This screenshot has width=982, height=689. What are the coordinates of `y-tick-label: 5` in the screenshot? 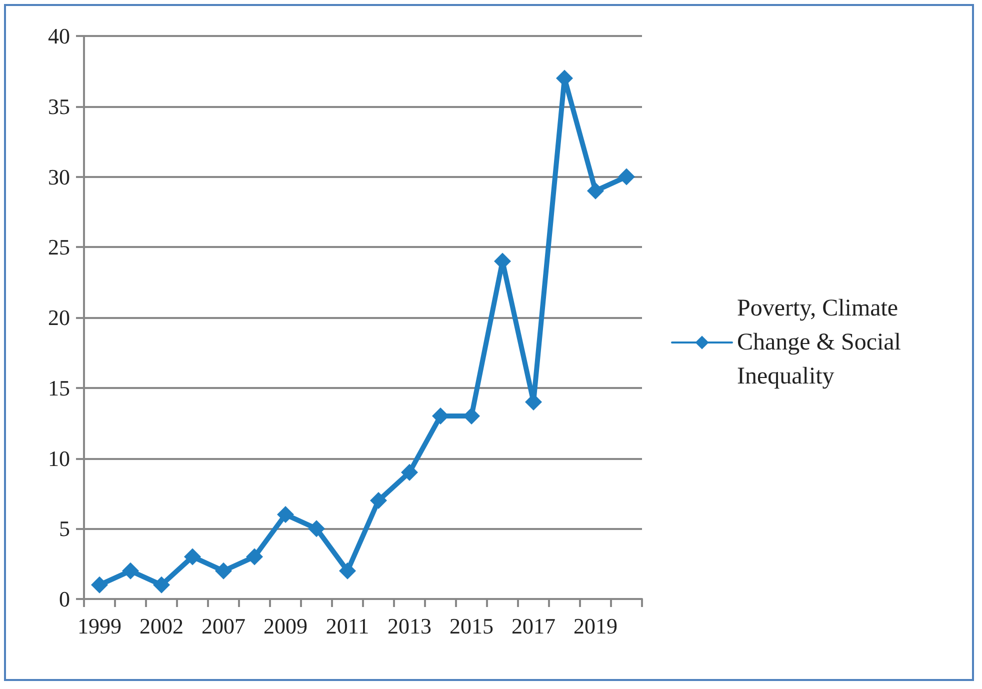 It's located at (64, 529).